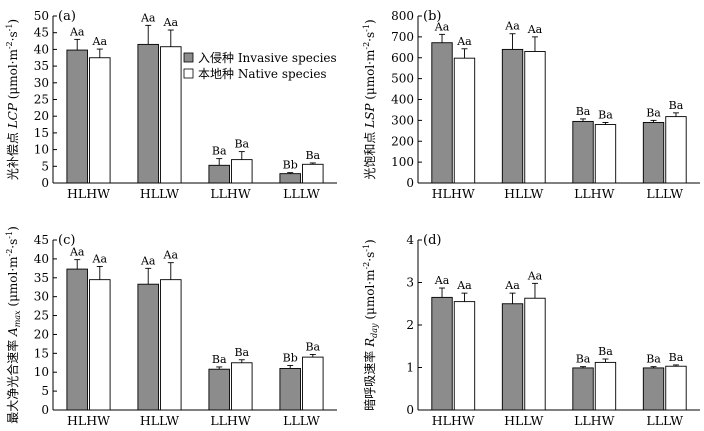 The width and height of the screenshot is (704, 431). Describe the element at coordinates (188, 73) in the screenshot. I see `legend-swatch-native` at that location.